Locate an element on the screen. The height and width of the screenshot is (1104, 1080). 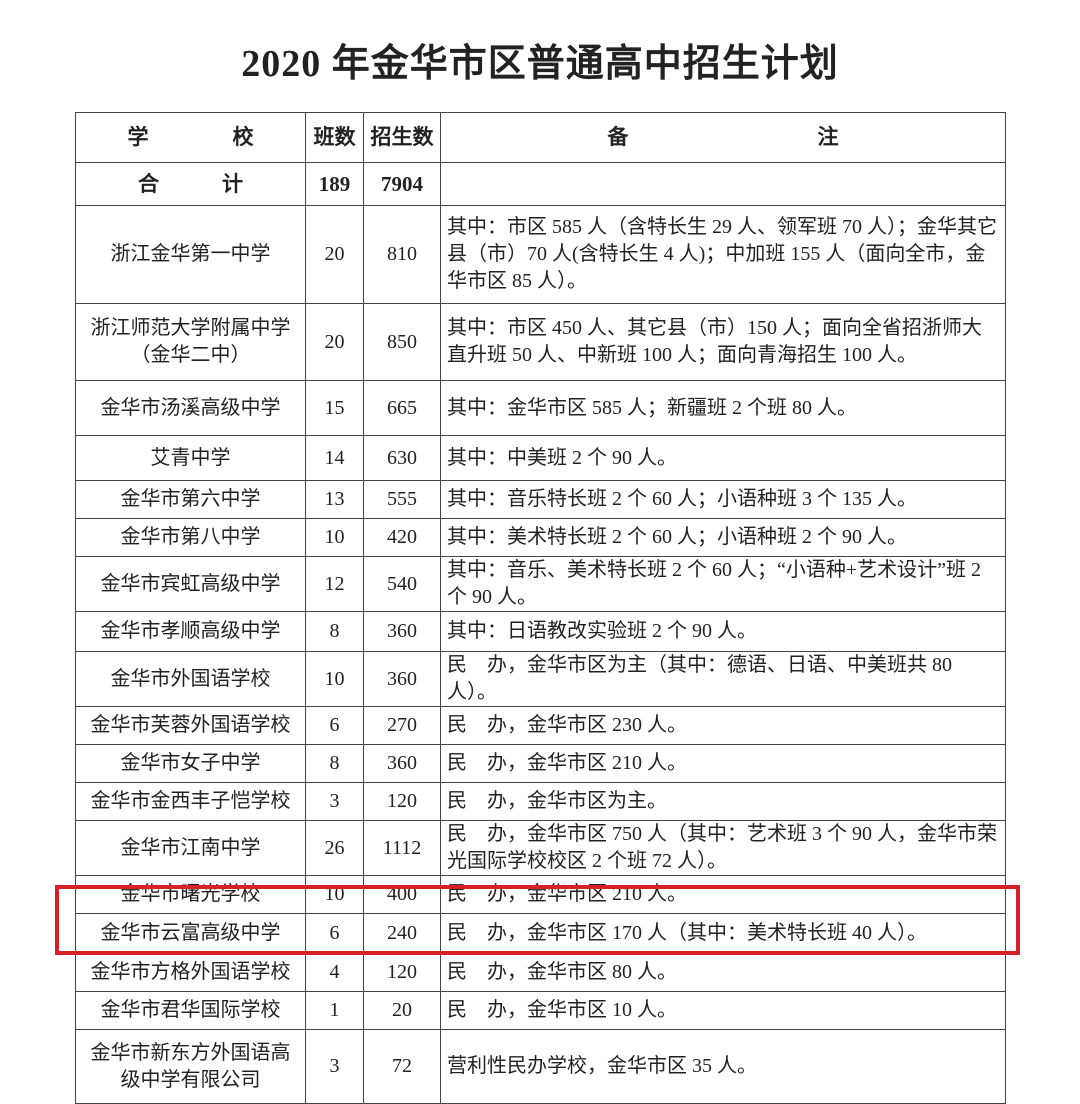
cell-notes: 民 办，金华市区 10 人。 is located at coordinates (723, 1010).